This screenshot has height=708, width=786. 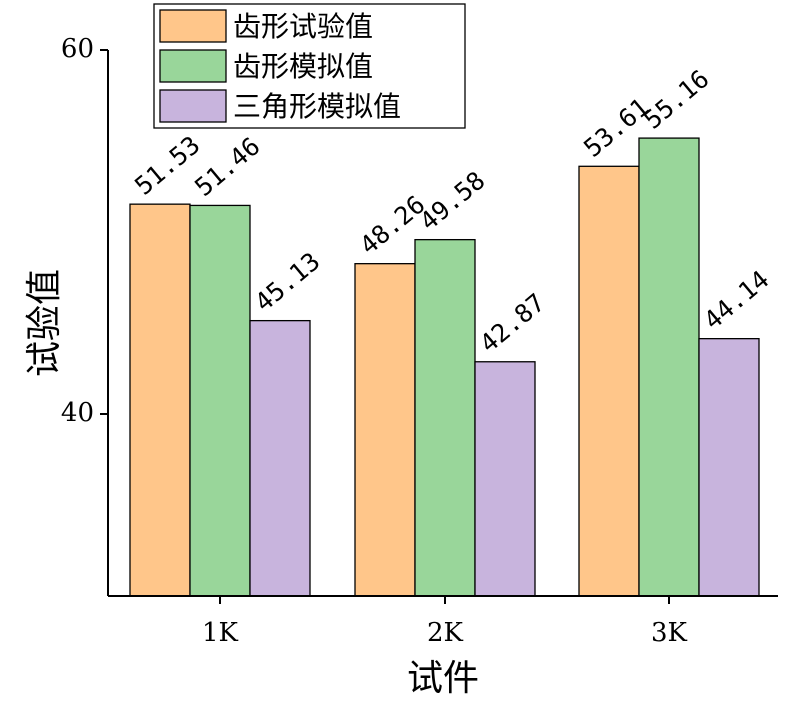 I want to click on y-tick-label-40: 40, so click(x=77, y=413).